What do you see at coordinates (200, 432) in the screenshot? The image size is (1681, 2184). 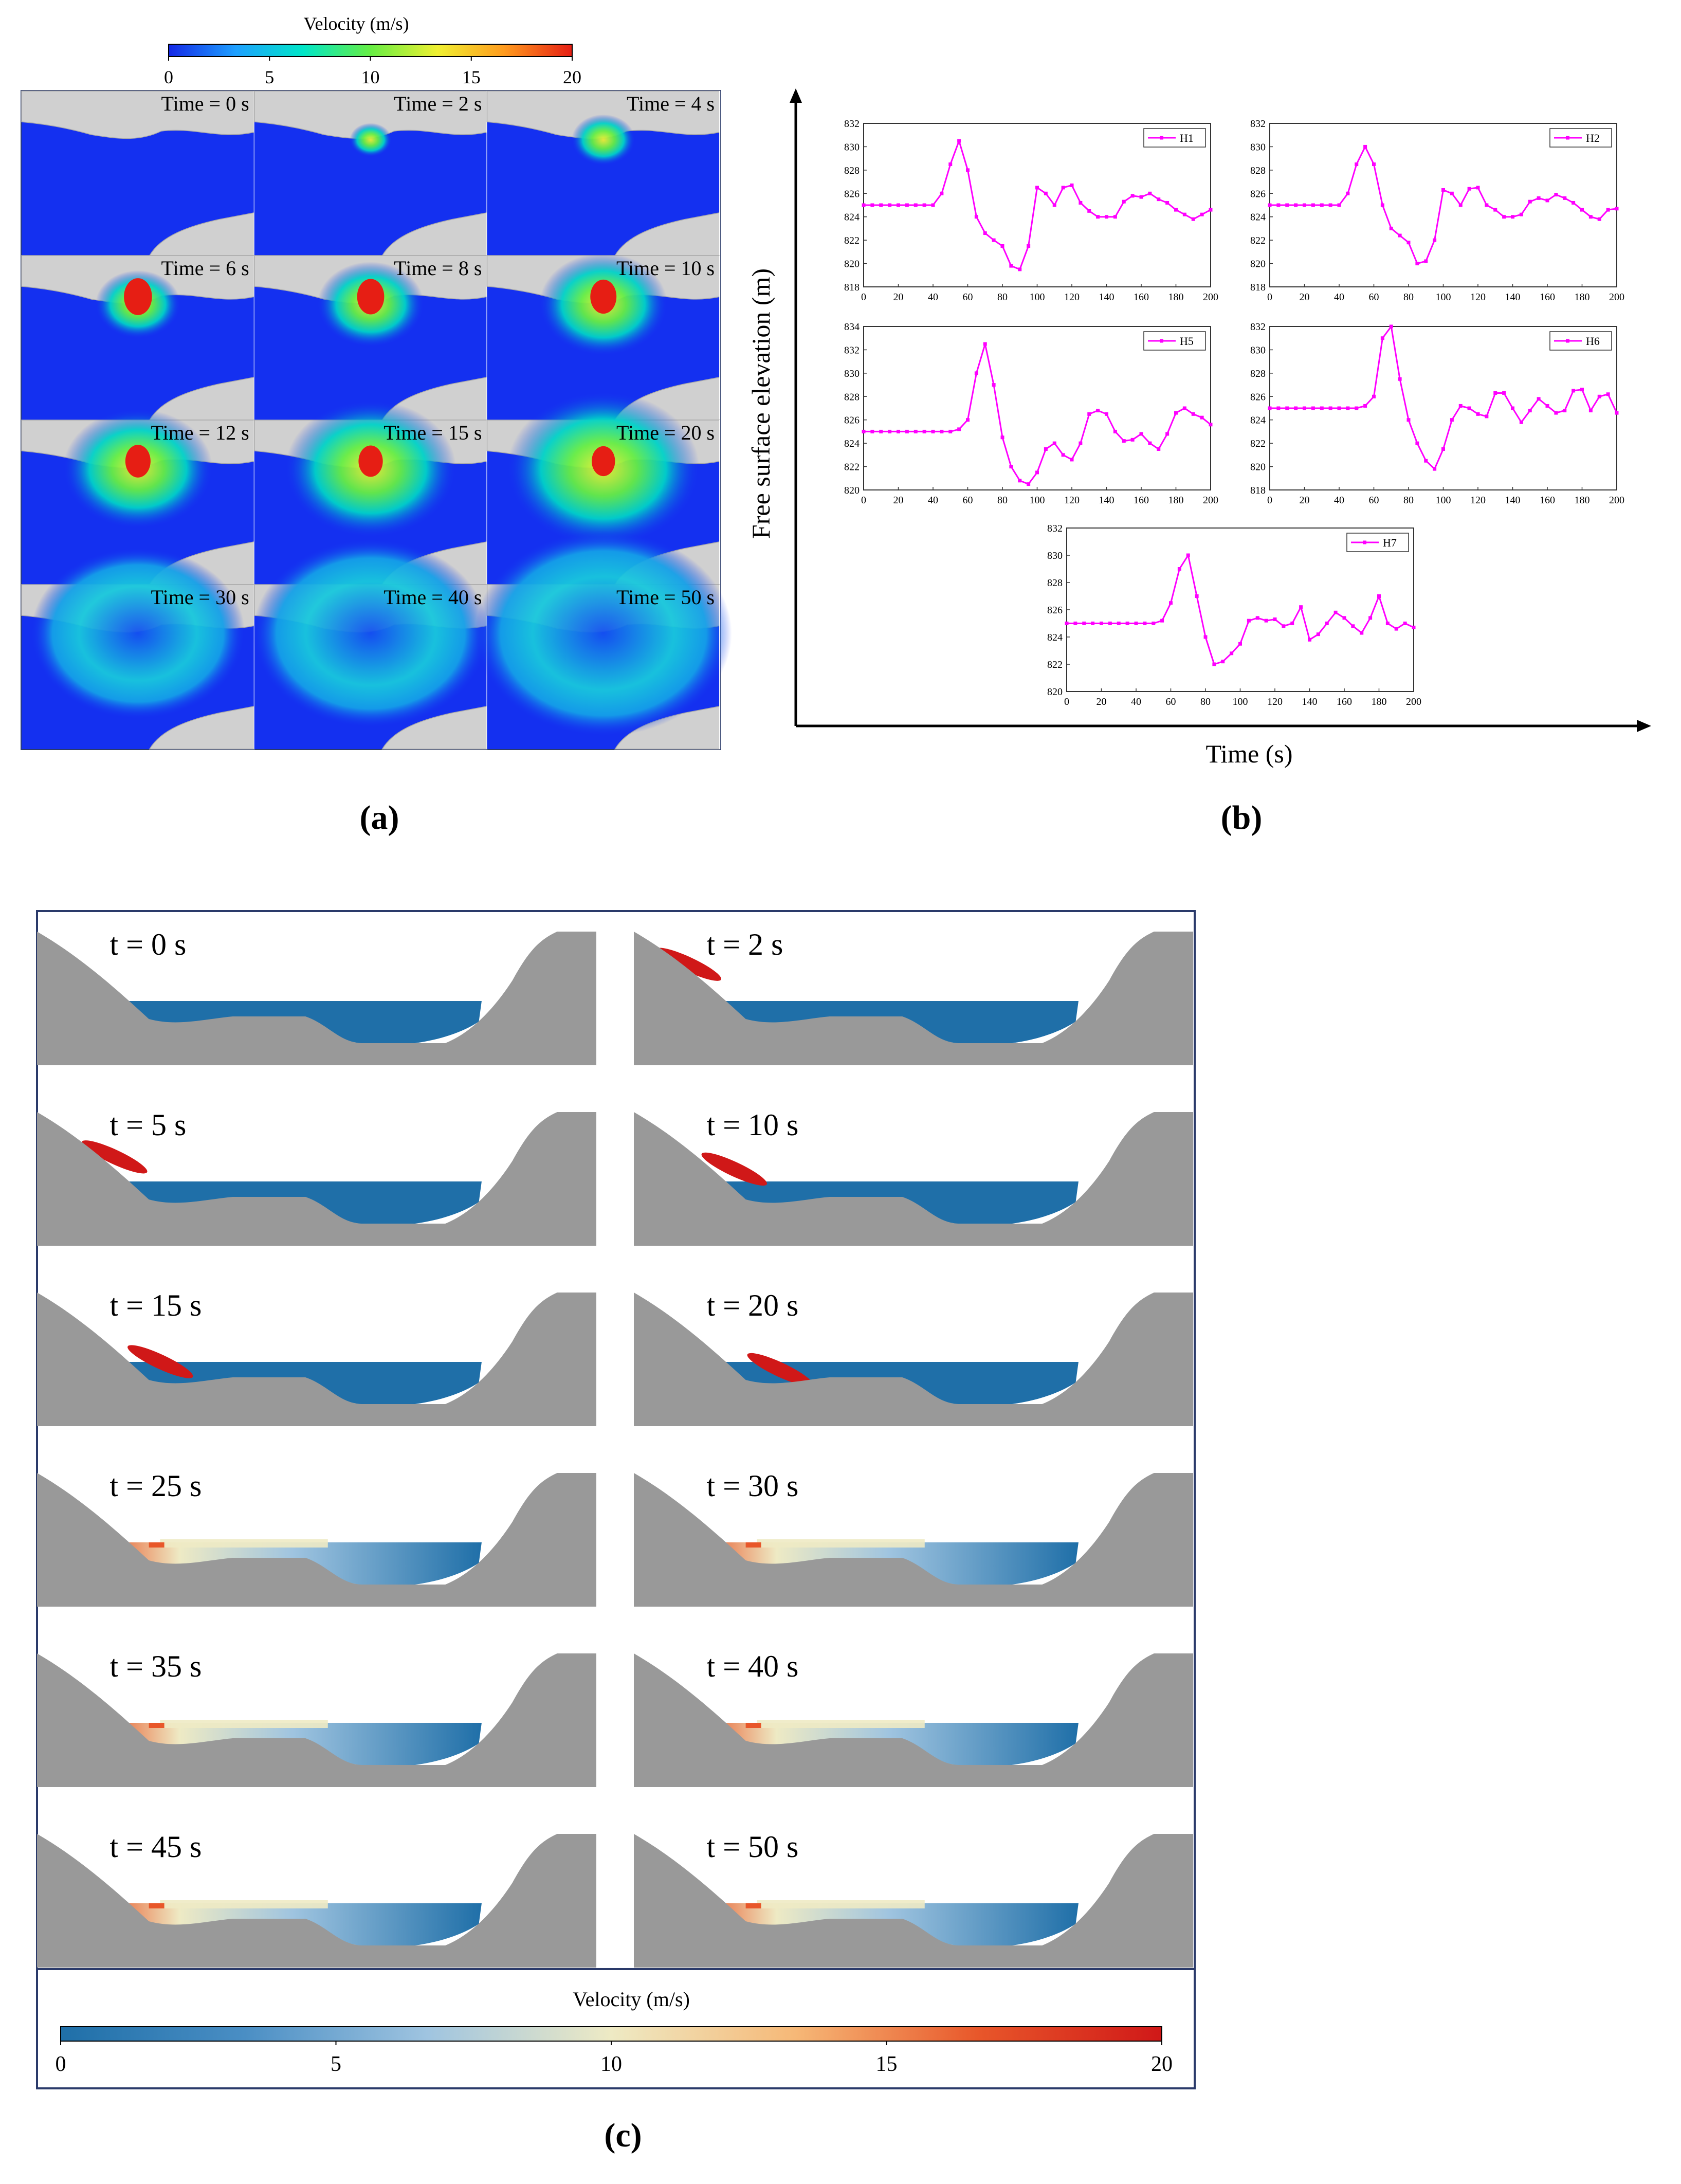 I see `panel-a-frame-time: Time = 12 s` at bounding box center [200, 432].